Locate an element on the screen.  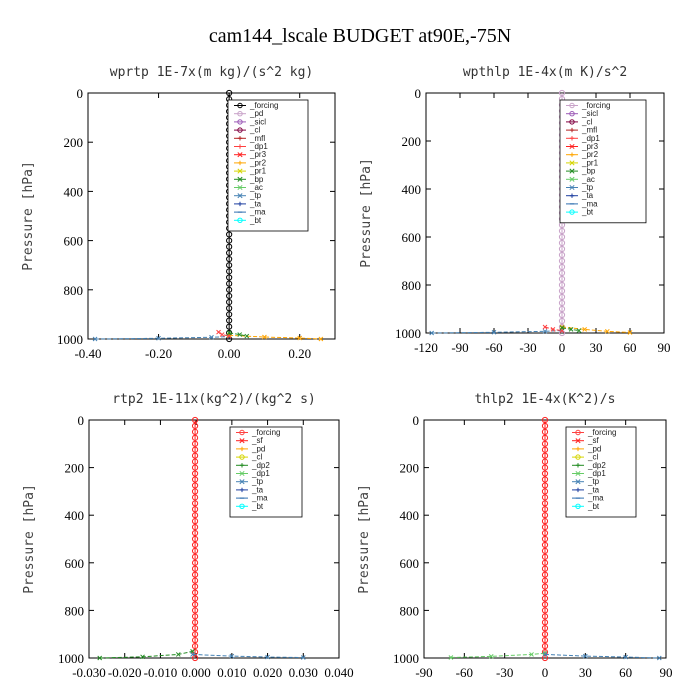
y-tick-label: 800 is located at coordinates (412, 285).